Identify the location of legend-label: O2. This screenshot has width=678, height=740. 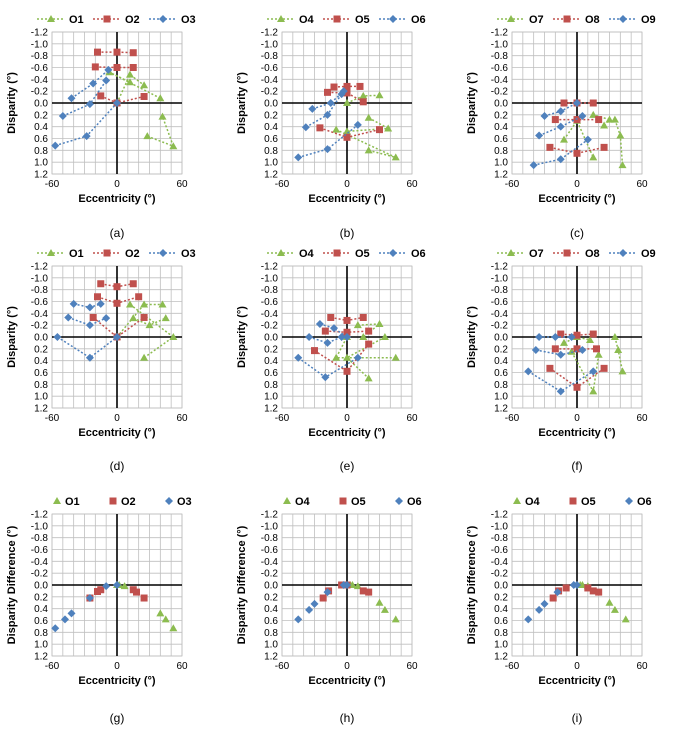
(132, 20).